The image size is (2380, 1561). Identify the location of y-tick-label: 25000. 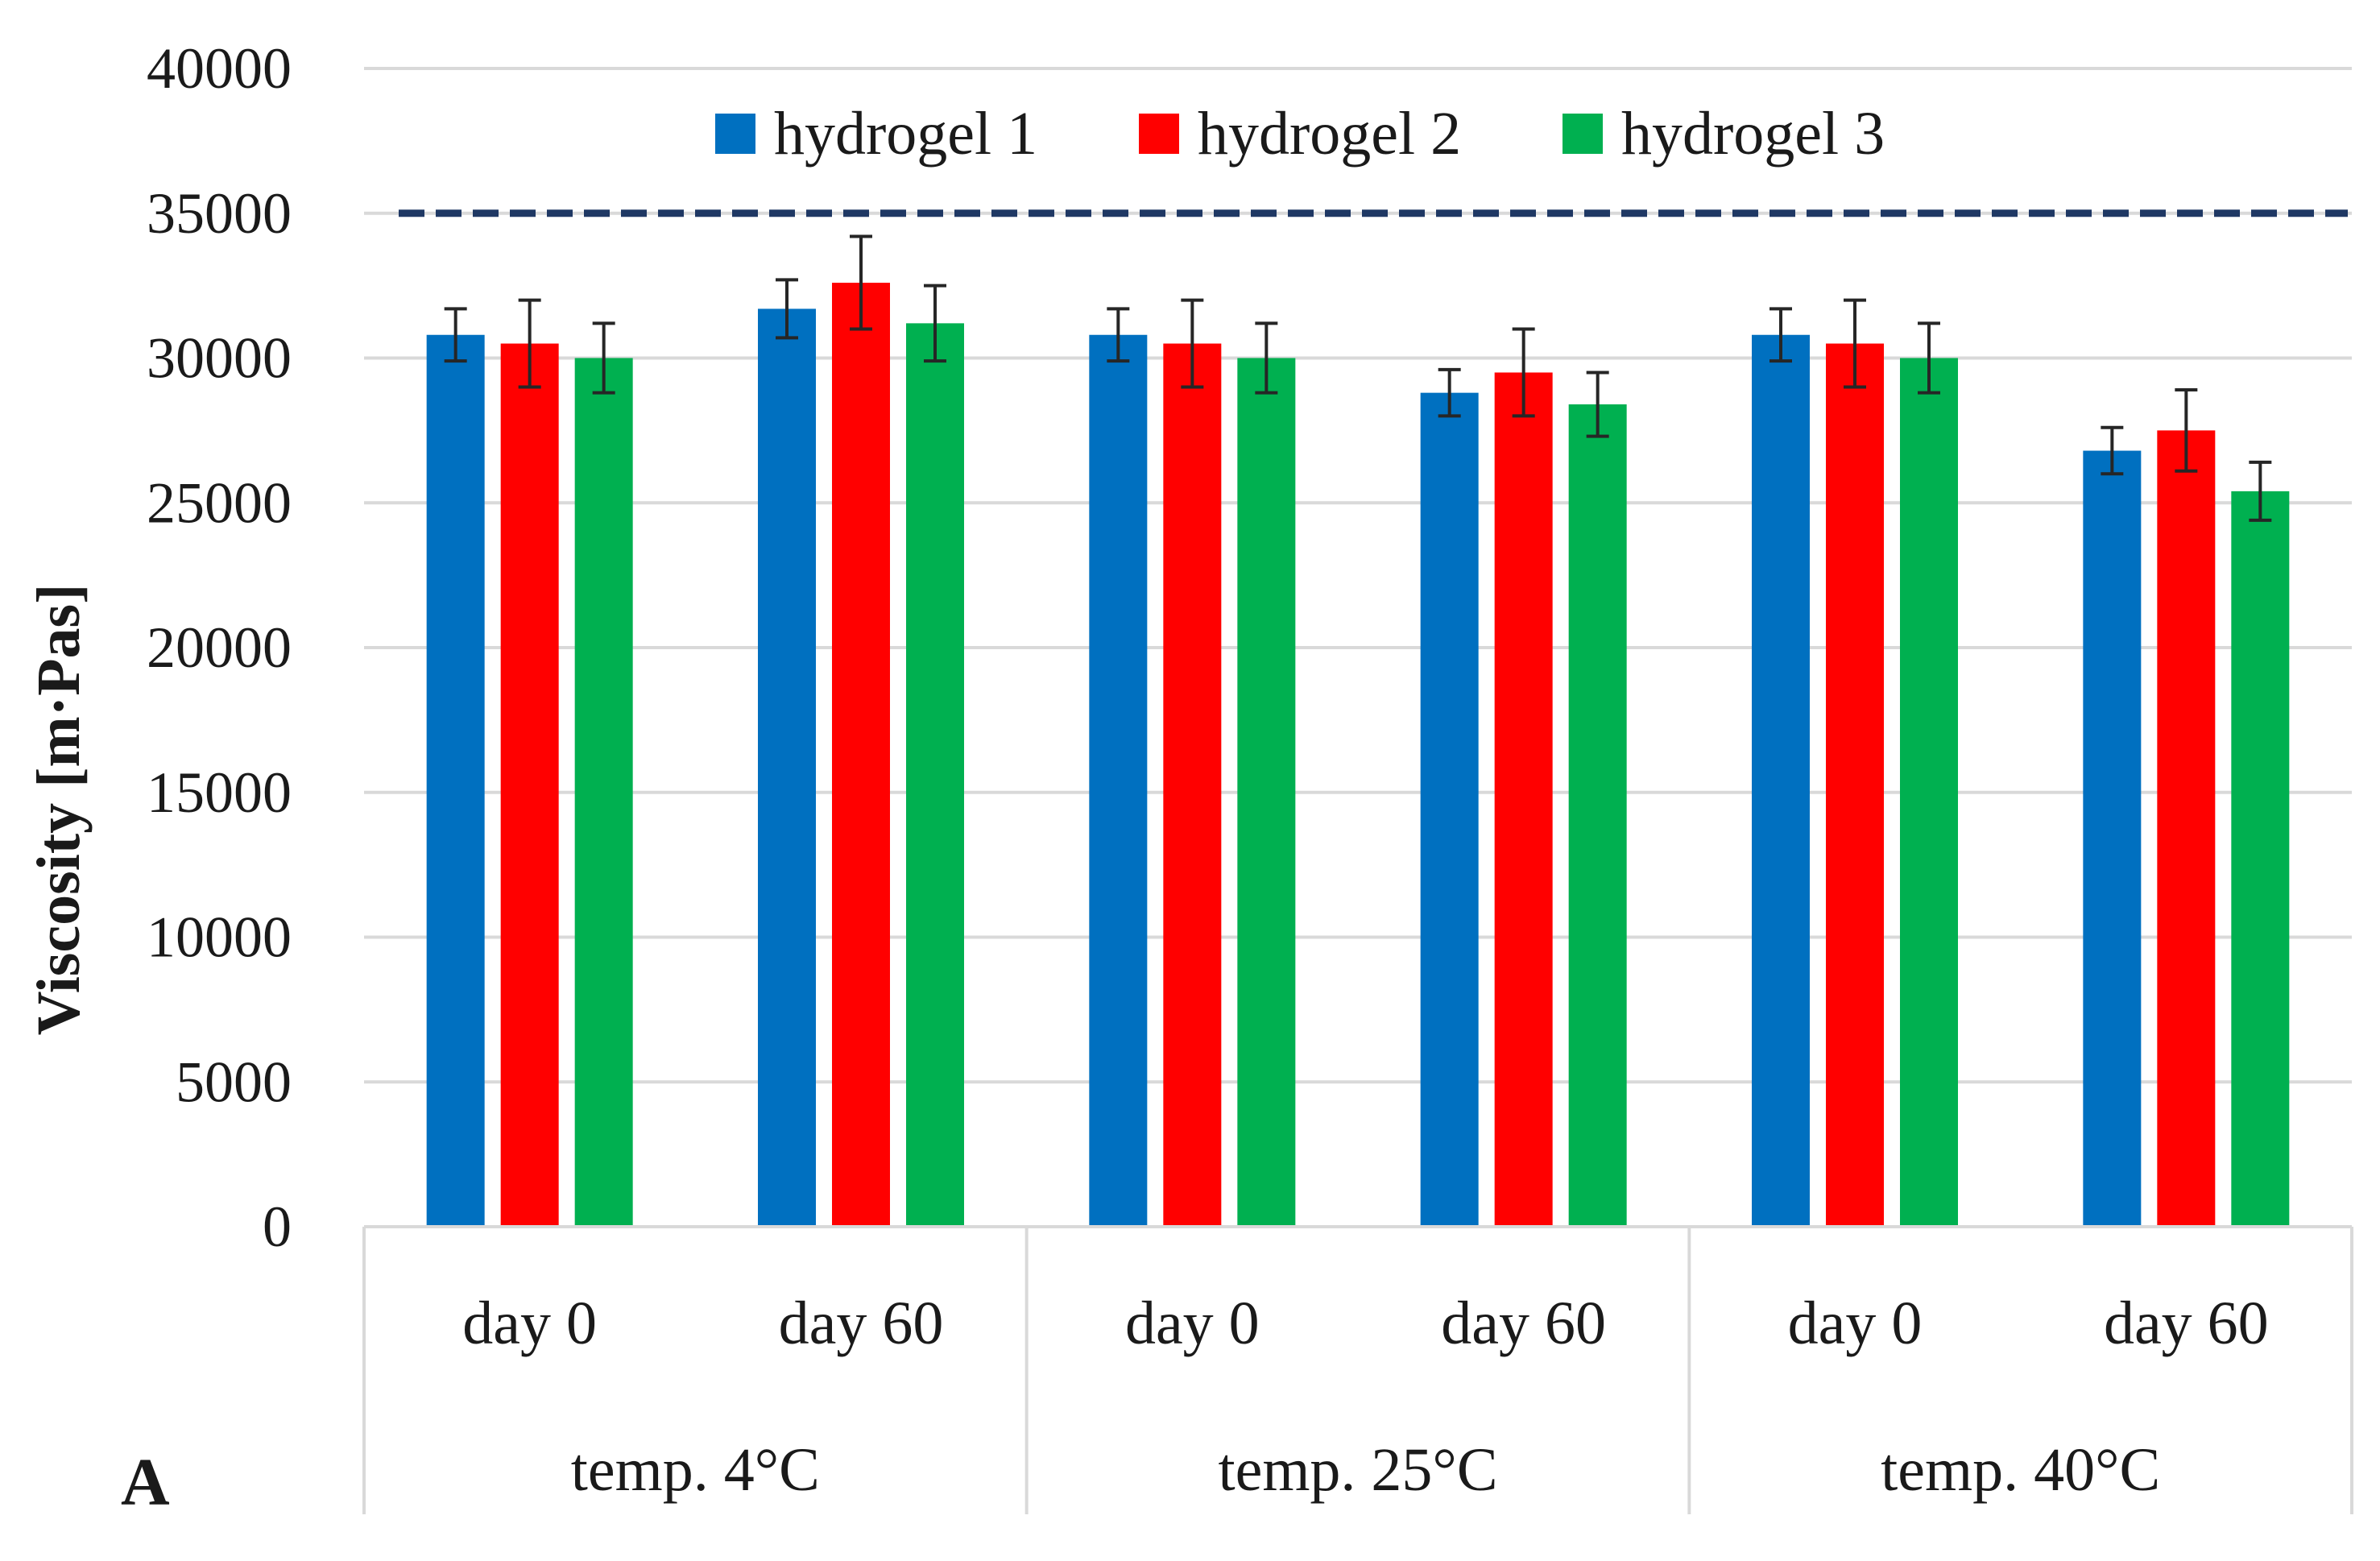
(219, 502).